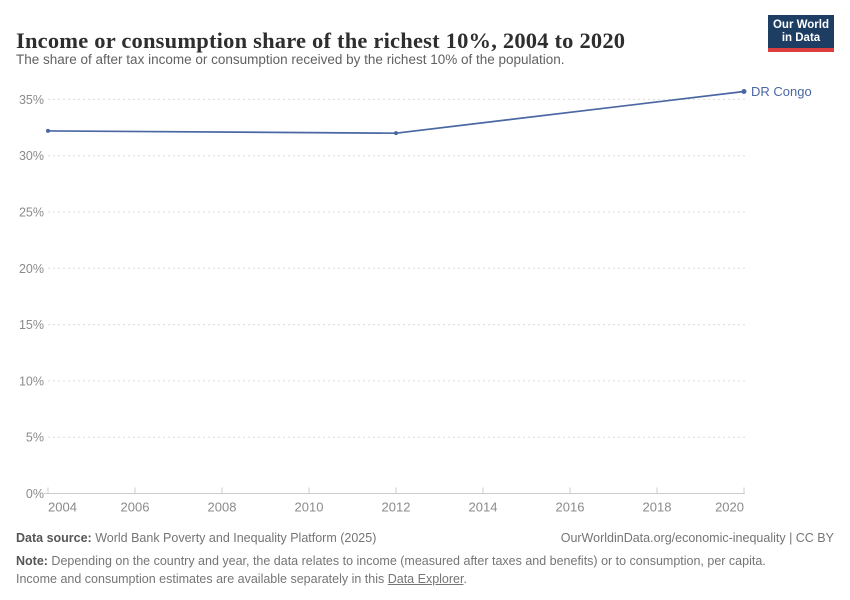  What do you see at coordinates (801, 38) in the screenshot?
I see `owid-logo-line2: in Data` at bounding box center [801, 38].